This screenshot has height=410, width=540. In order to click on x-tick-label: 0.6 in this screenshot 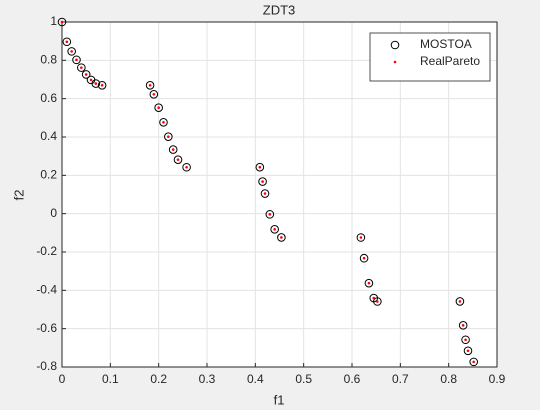, I will do `click(352, 379)`.